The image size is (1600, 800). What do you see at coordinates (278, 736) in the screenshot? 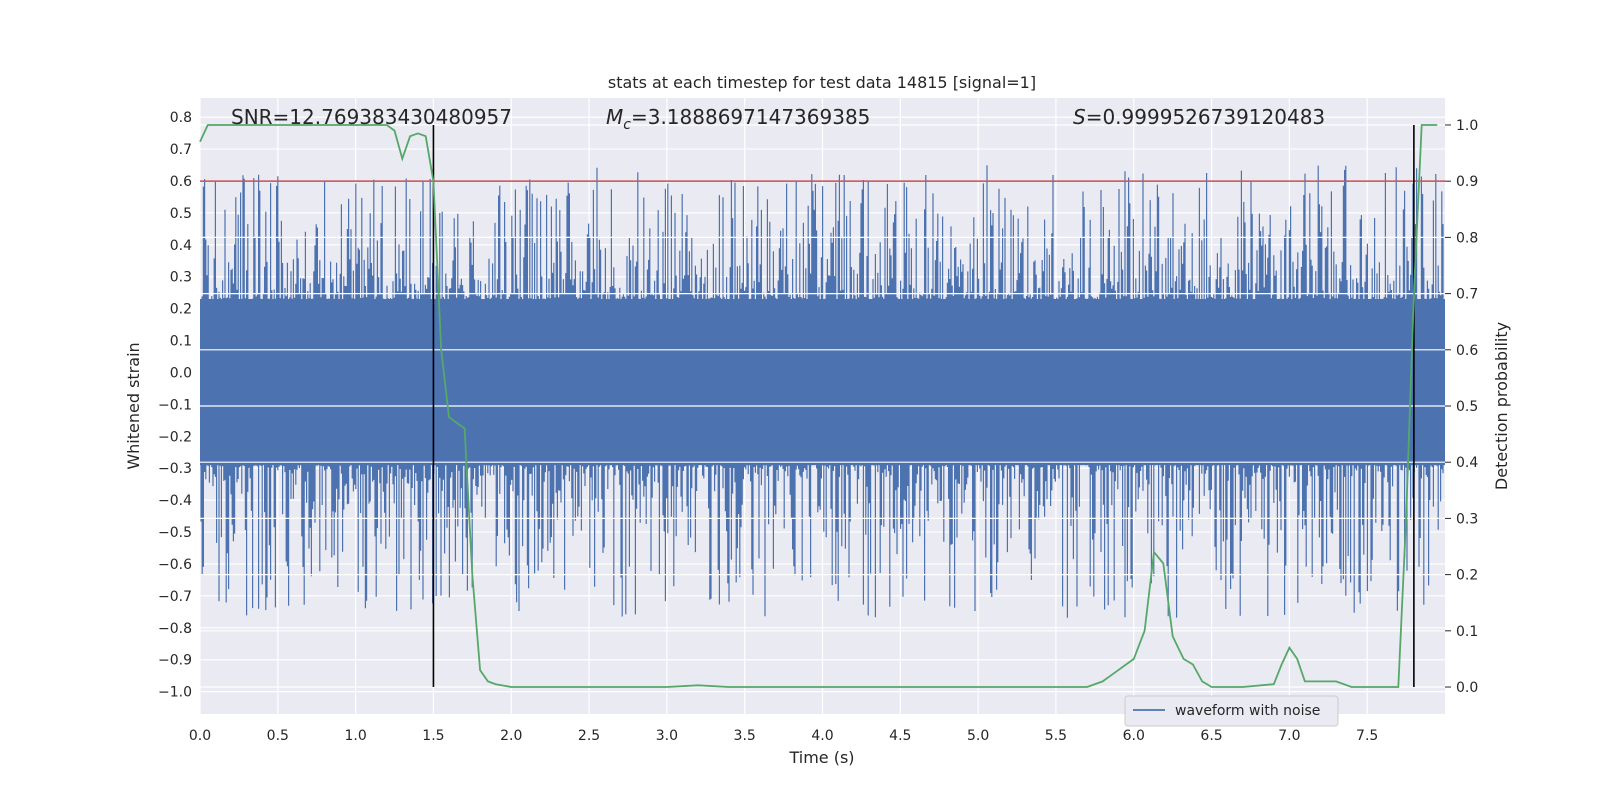
I see `x-tick-label: 0.5` at bounding box center [278, 736].